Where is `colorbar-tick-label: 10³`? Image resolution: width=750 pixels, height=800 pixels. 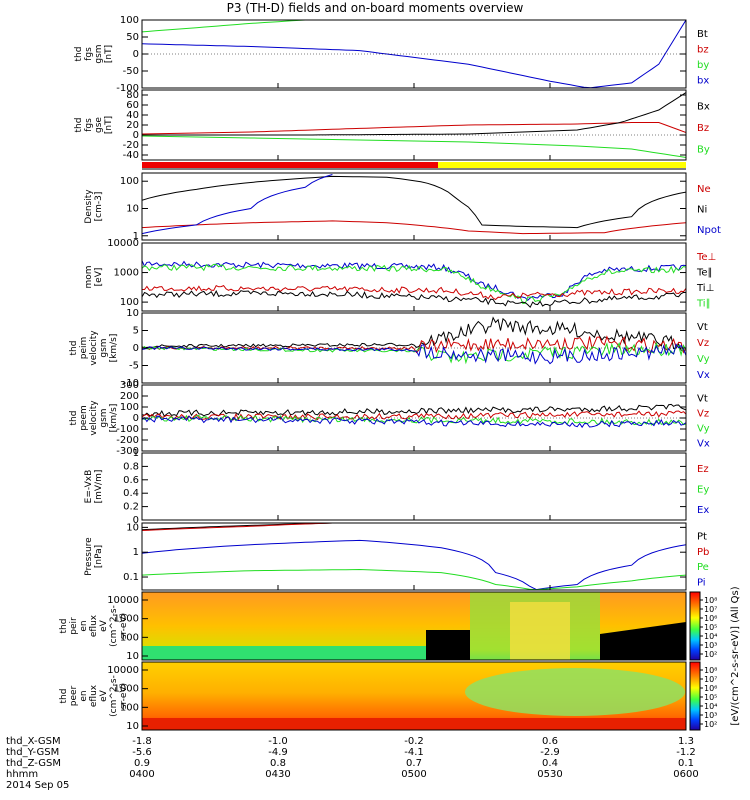 colorbar-tick-label: 10³ is located at coordinates (710, 715).